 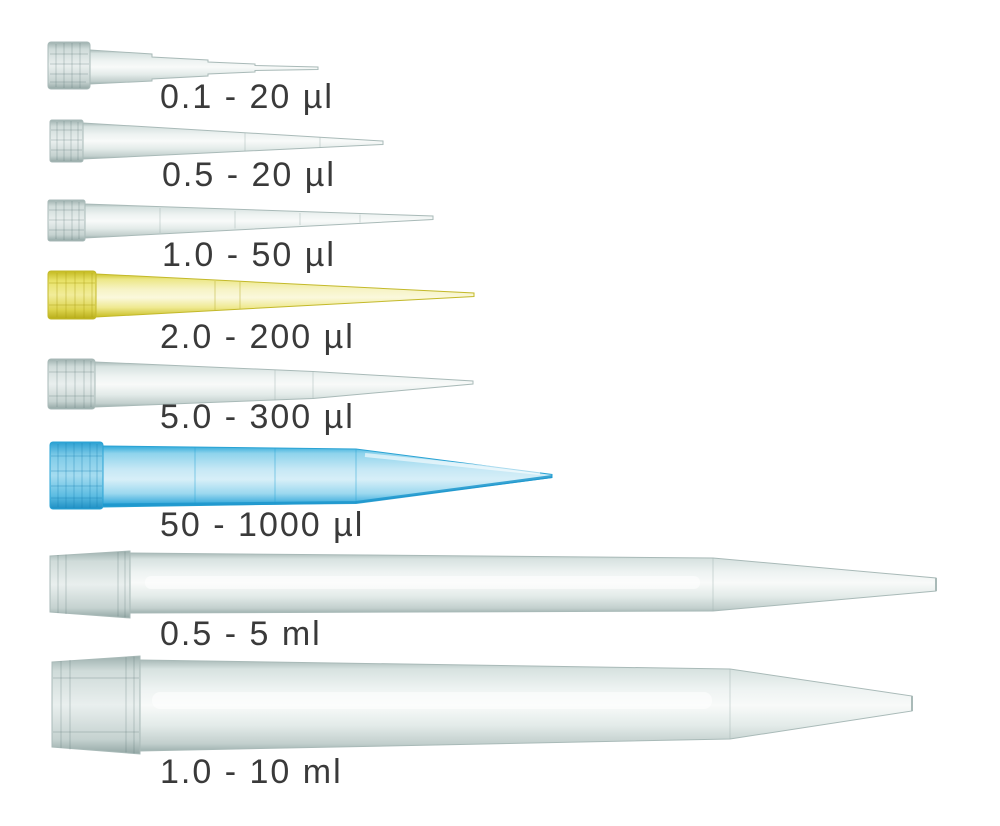 I want to click on tip-label-1.0-50ul: 1.0 - 50 µl, so click(x=249, y=255).